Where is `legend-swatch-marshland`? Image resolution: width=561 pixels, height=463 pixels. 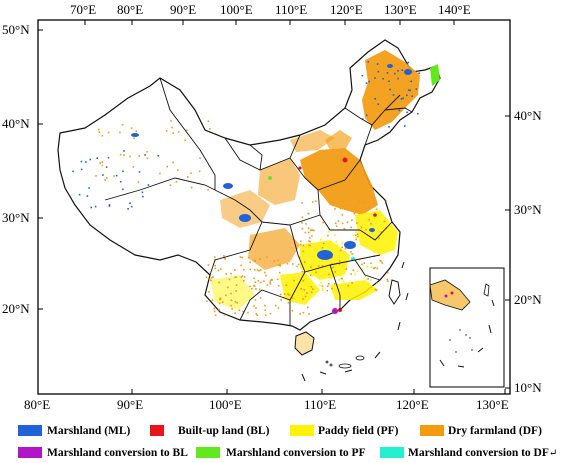
legend-swatch-marshland is located at coordinates (30, 430).